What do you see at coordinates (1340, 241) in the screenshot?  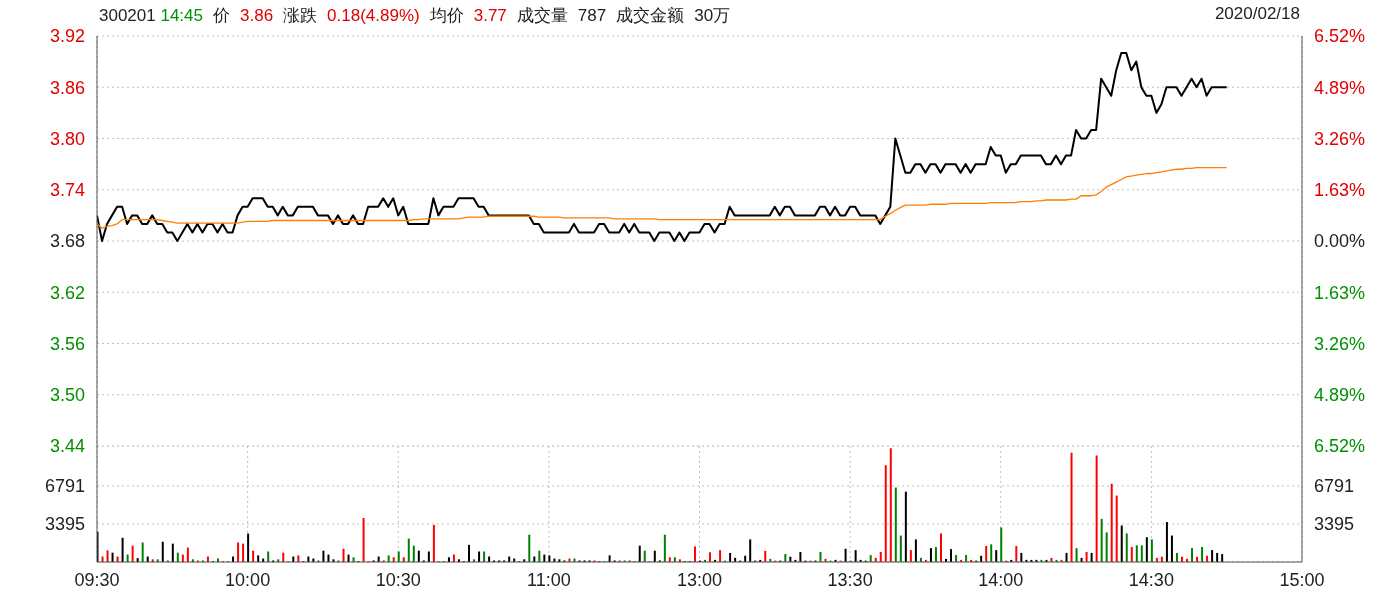 I see `y2-tick-label: 0.00%` at bounding box center [1340, 241].